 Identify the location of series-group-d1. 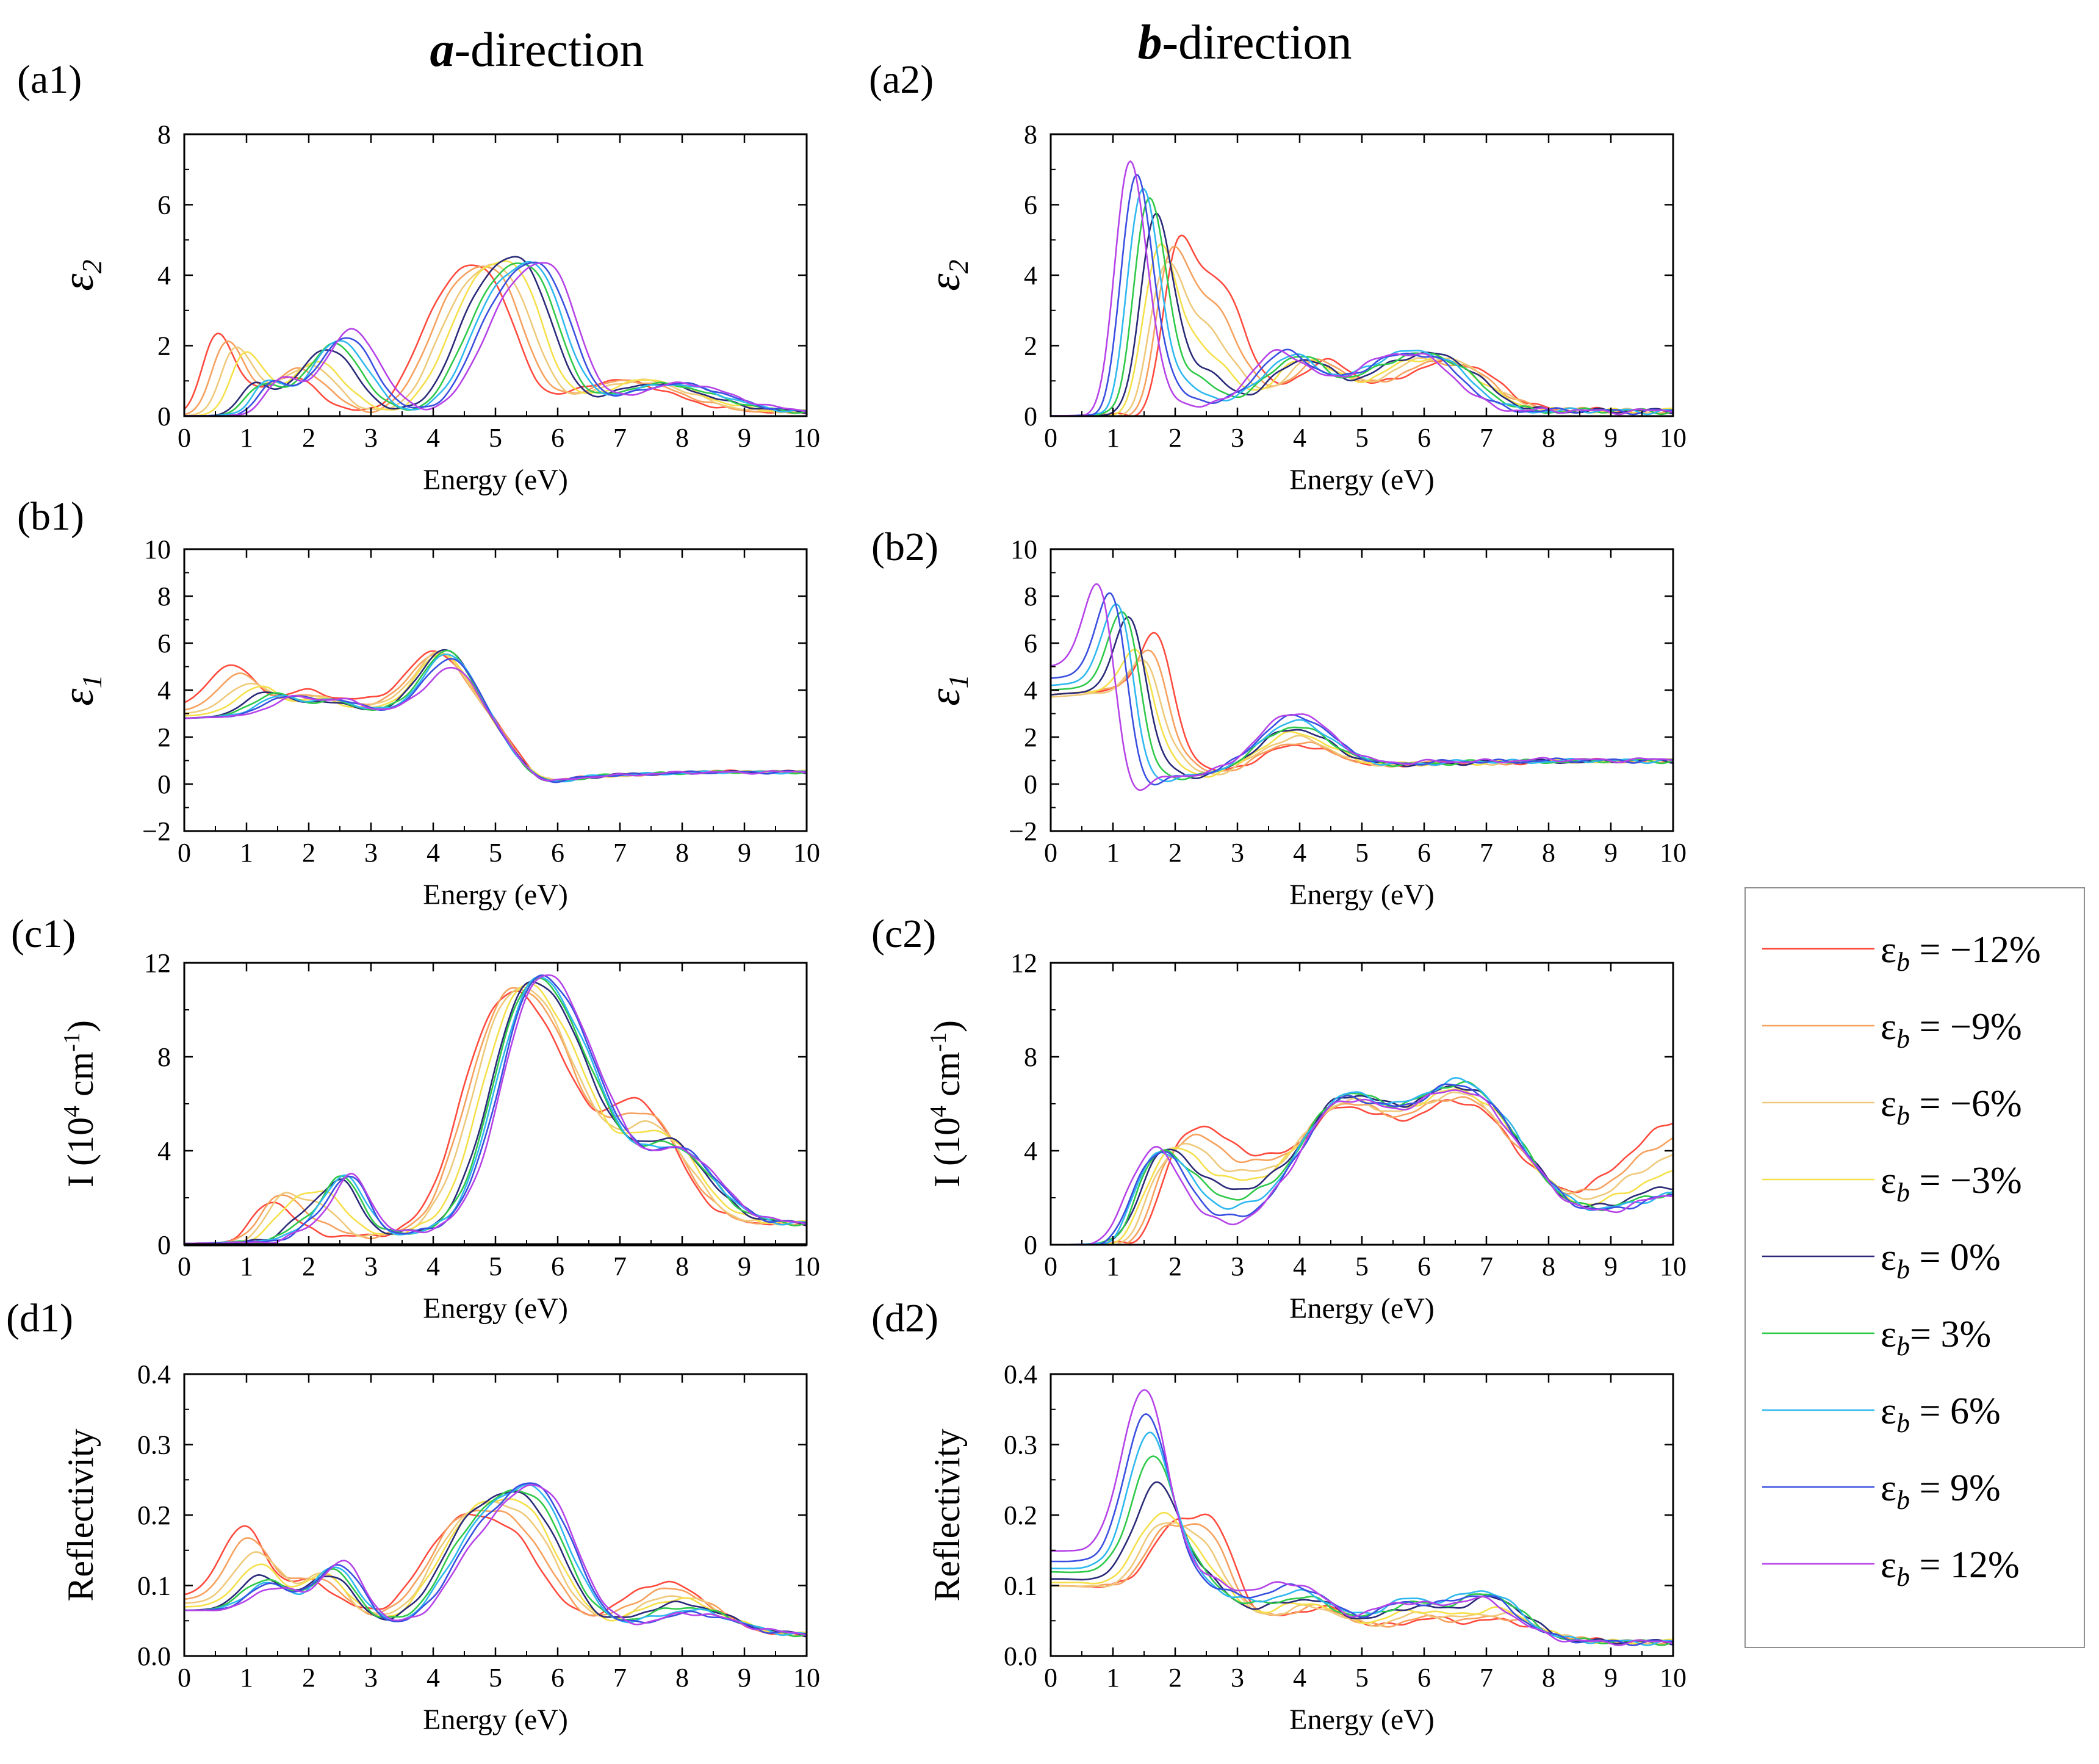
(495, 1560).